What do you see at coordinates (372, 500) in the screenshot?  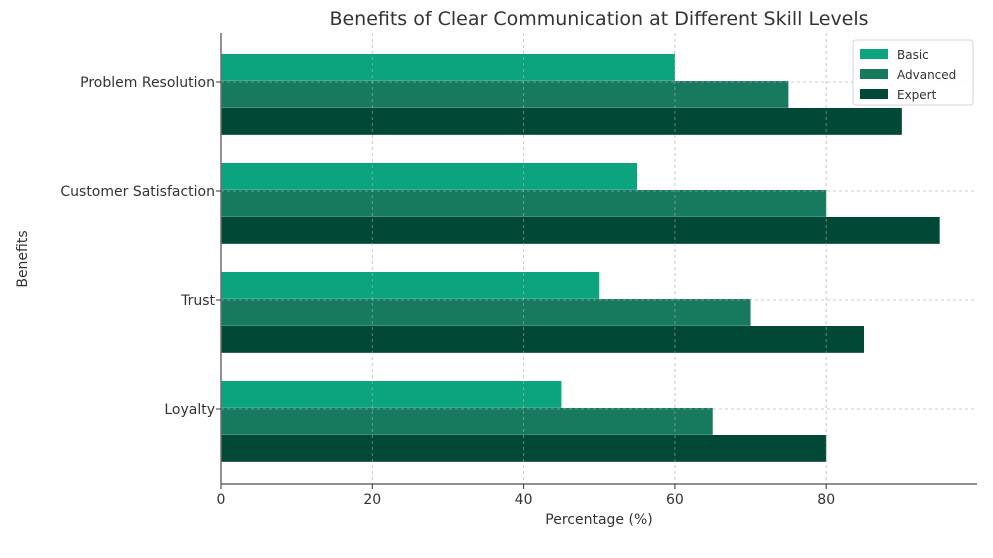 I see `x-tick-label: 20` at bounding box center [372, 500].